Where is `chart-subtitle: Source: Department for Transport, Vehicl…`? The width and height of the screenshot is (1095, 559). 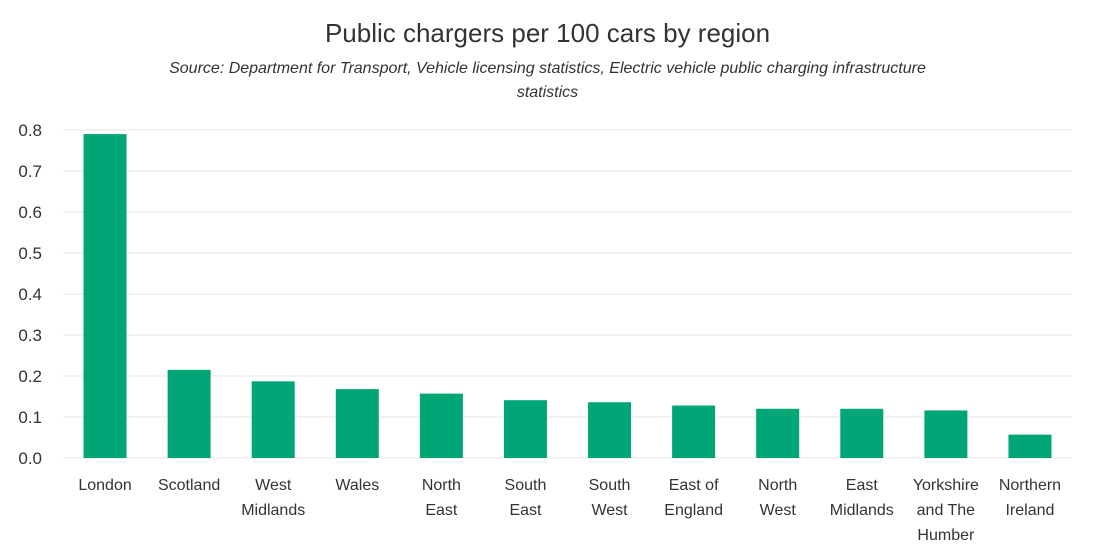
chart-subtitle: Source: Department for Transport, Vehicl… is located at coordinates (547, 80).